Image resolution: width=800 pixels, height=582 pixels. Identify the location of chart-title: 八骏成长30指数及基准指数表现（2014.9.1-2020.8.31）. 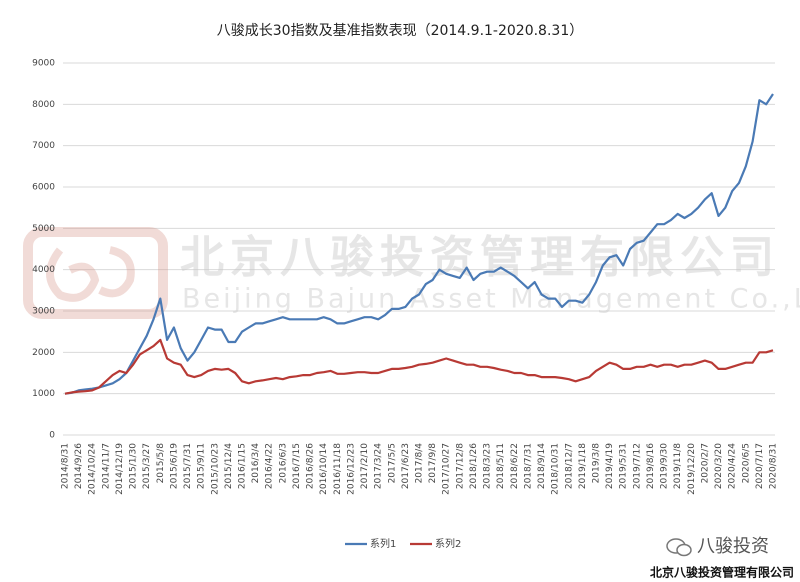
(400, 30).